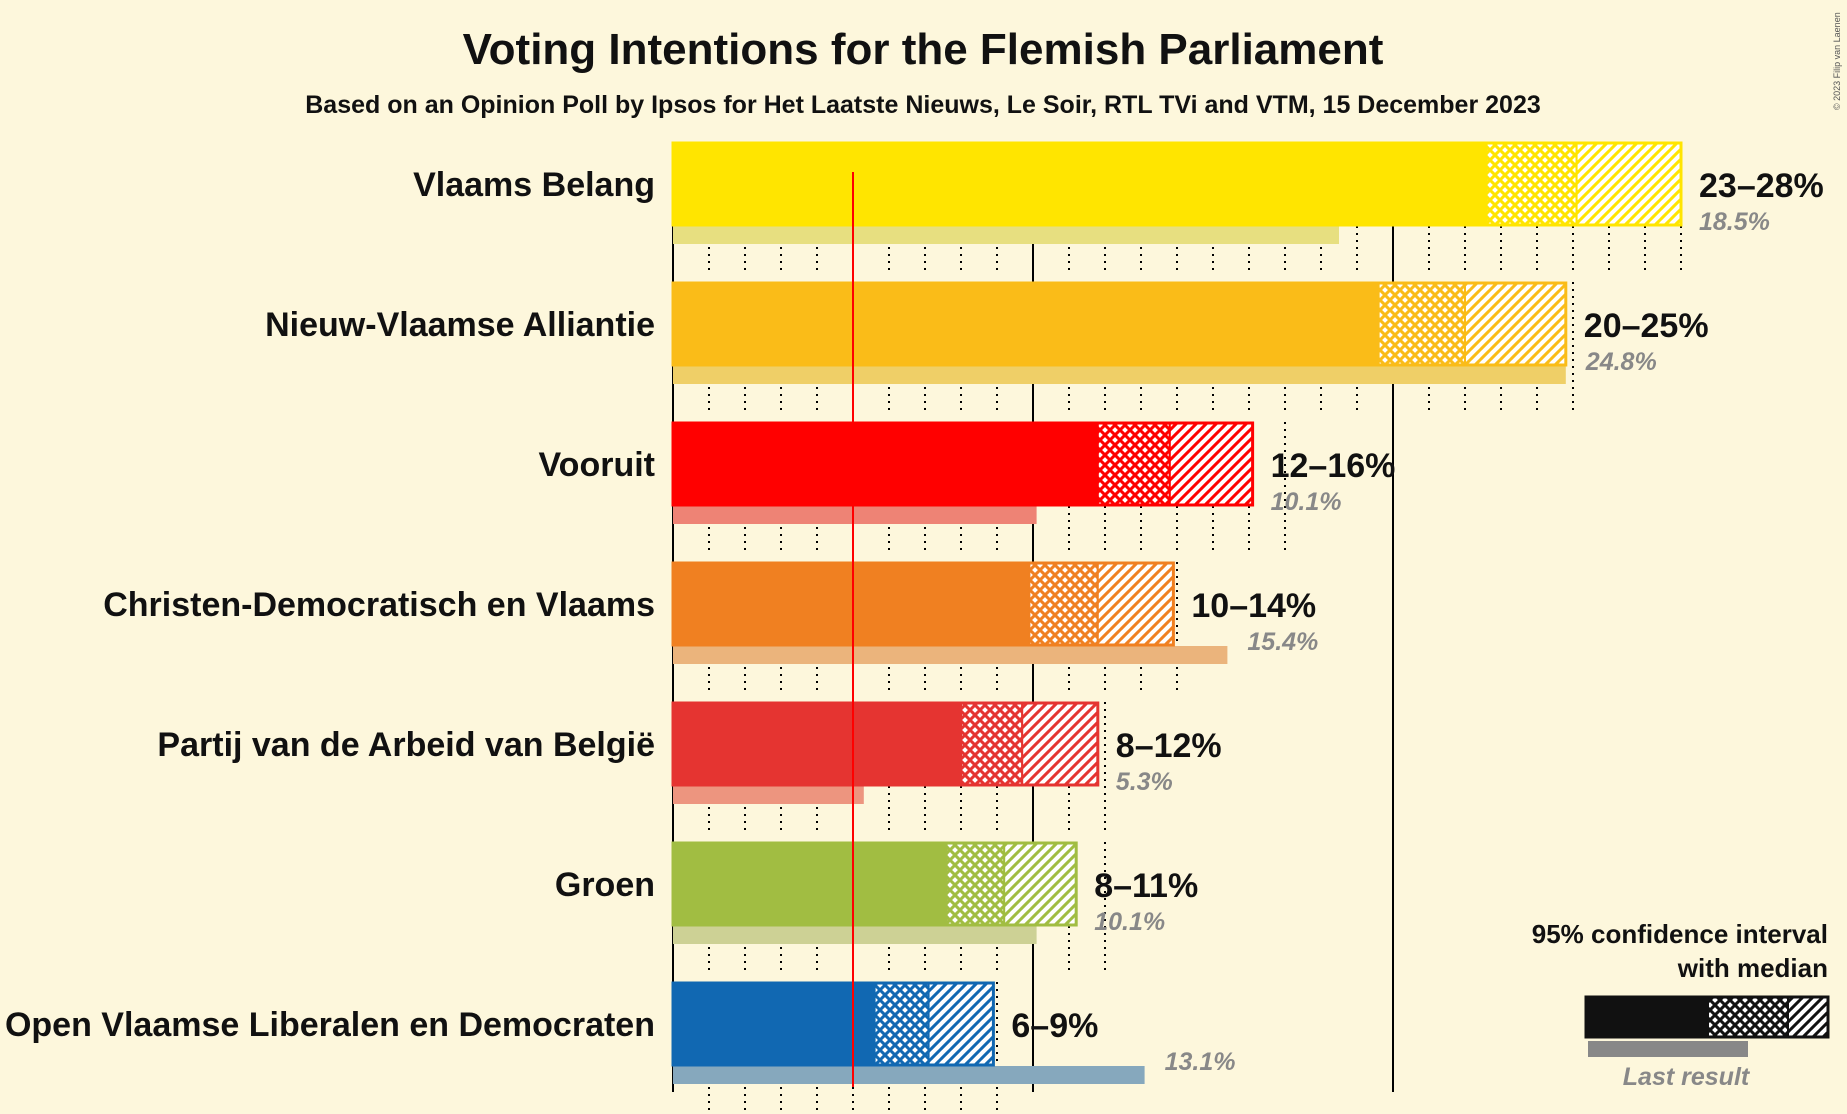  I want to click on legend-outline, so click(1707, 1017).